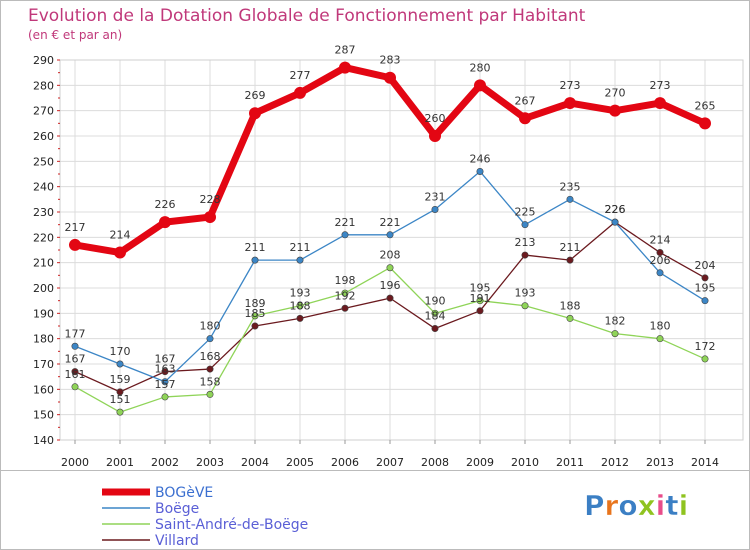 This screenshot has width=750, height=550. What do you see at coordinates (435, 300) in the screenshot?
I see `data-label: 190` at bounding box center [435, 300].